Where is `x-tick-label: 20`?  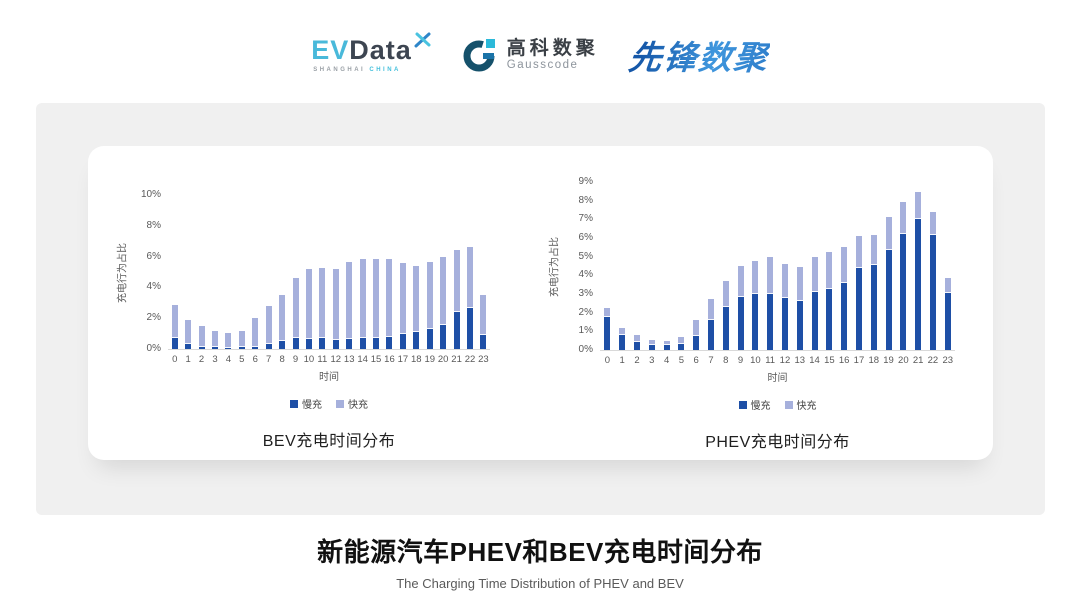
x-tick-label: 20 is located at coordinates (443, 359).